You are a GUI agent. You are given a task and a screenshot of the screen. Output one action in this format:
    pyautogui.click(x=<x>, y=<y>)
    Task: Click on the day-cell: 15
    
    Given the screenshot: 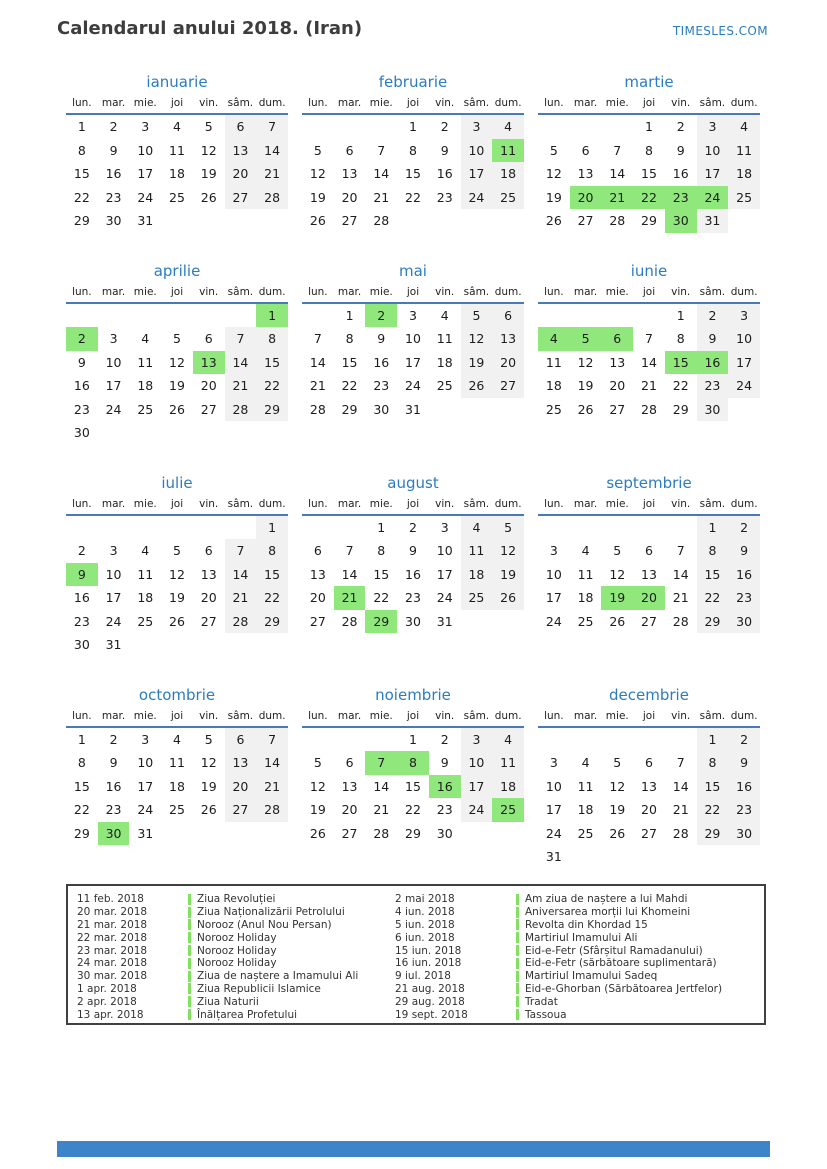 What is the action you would take?
    pyautogui.click(x=272, y=362)
    